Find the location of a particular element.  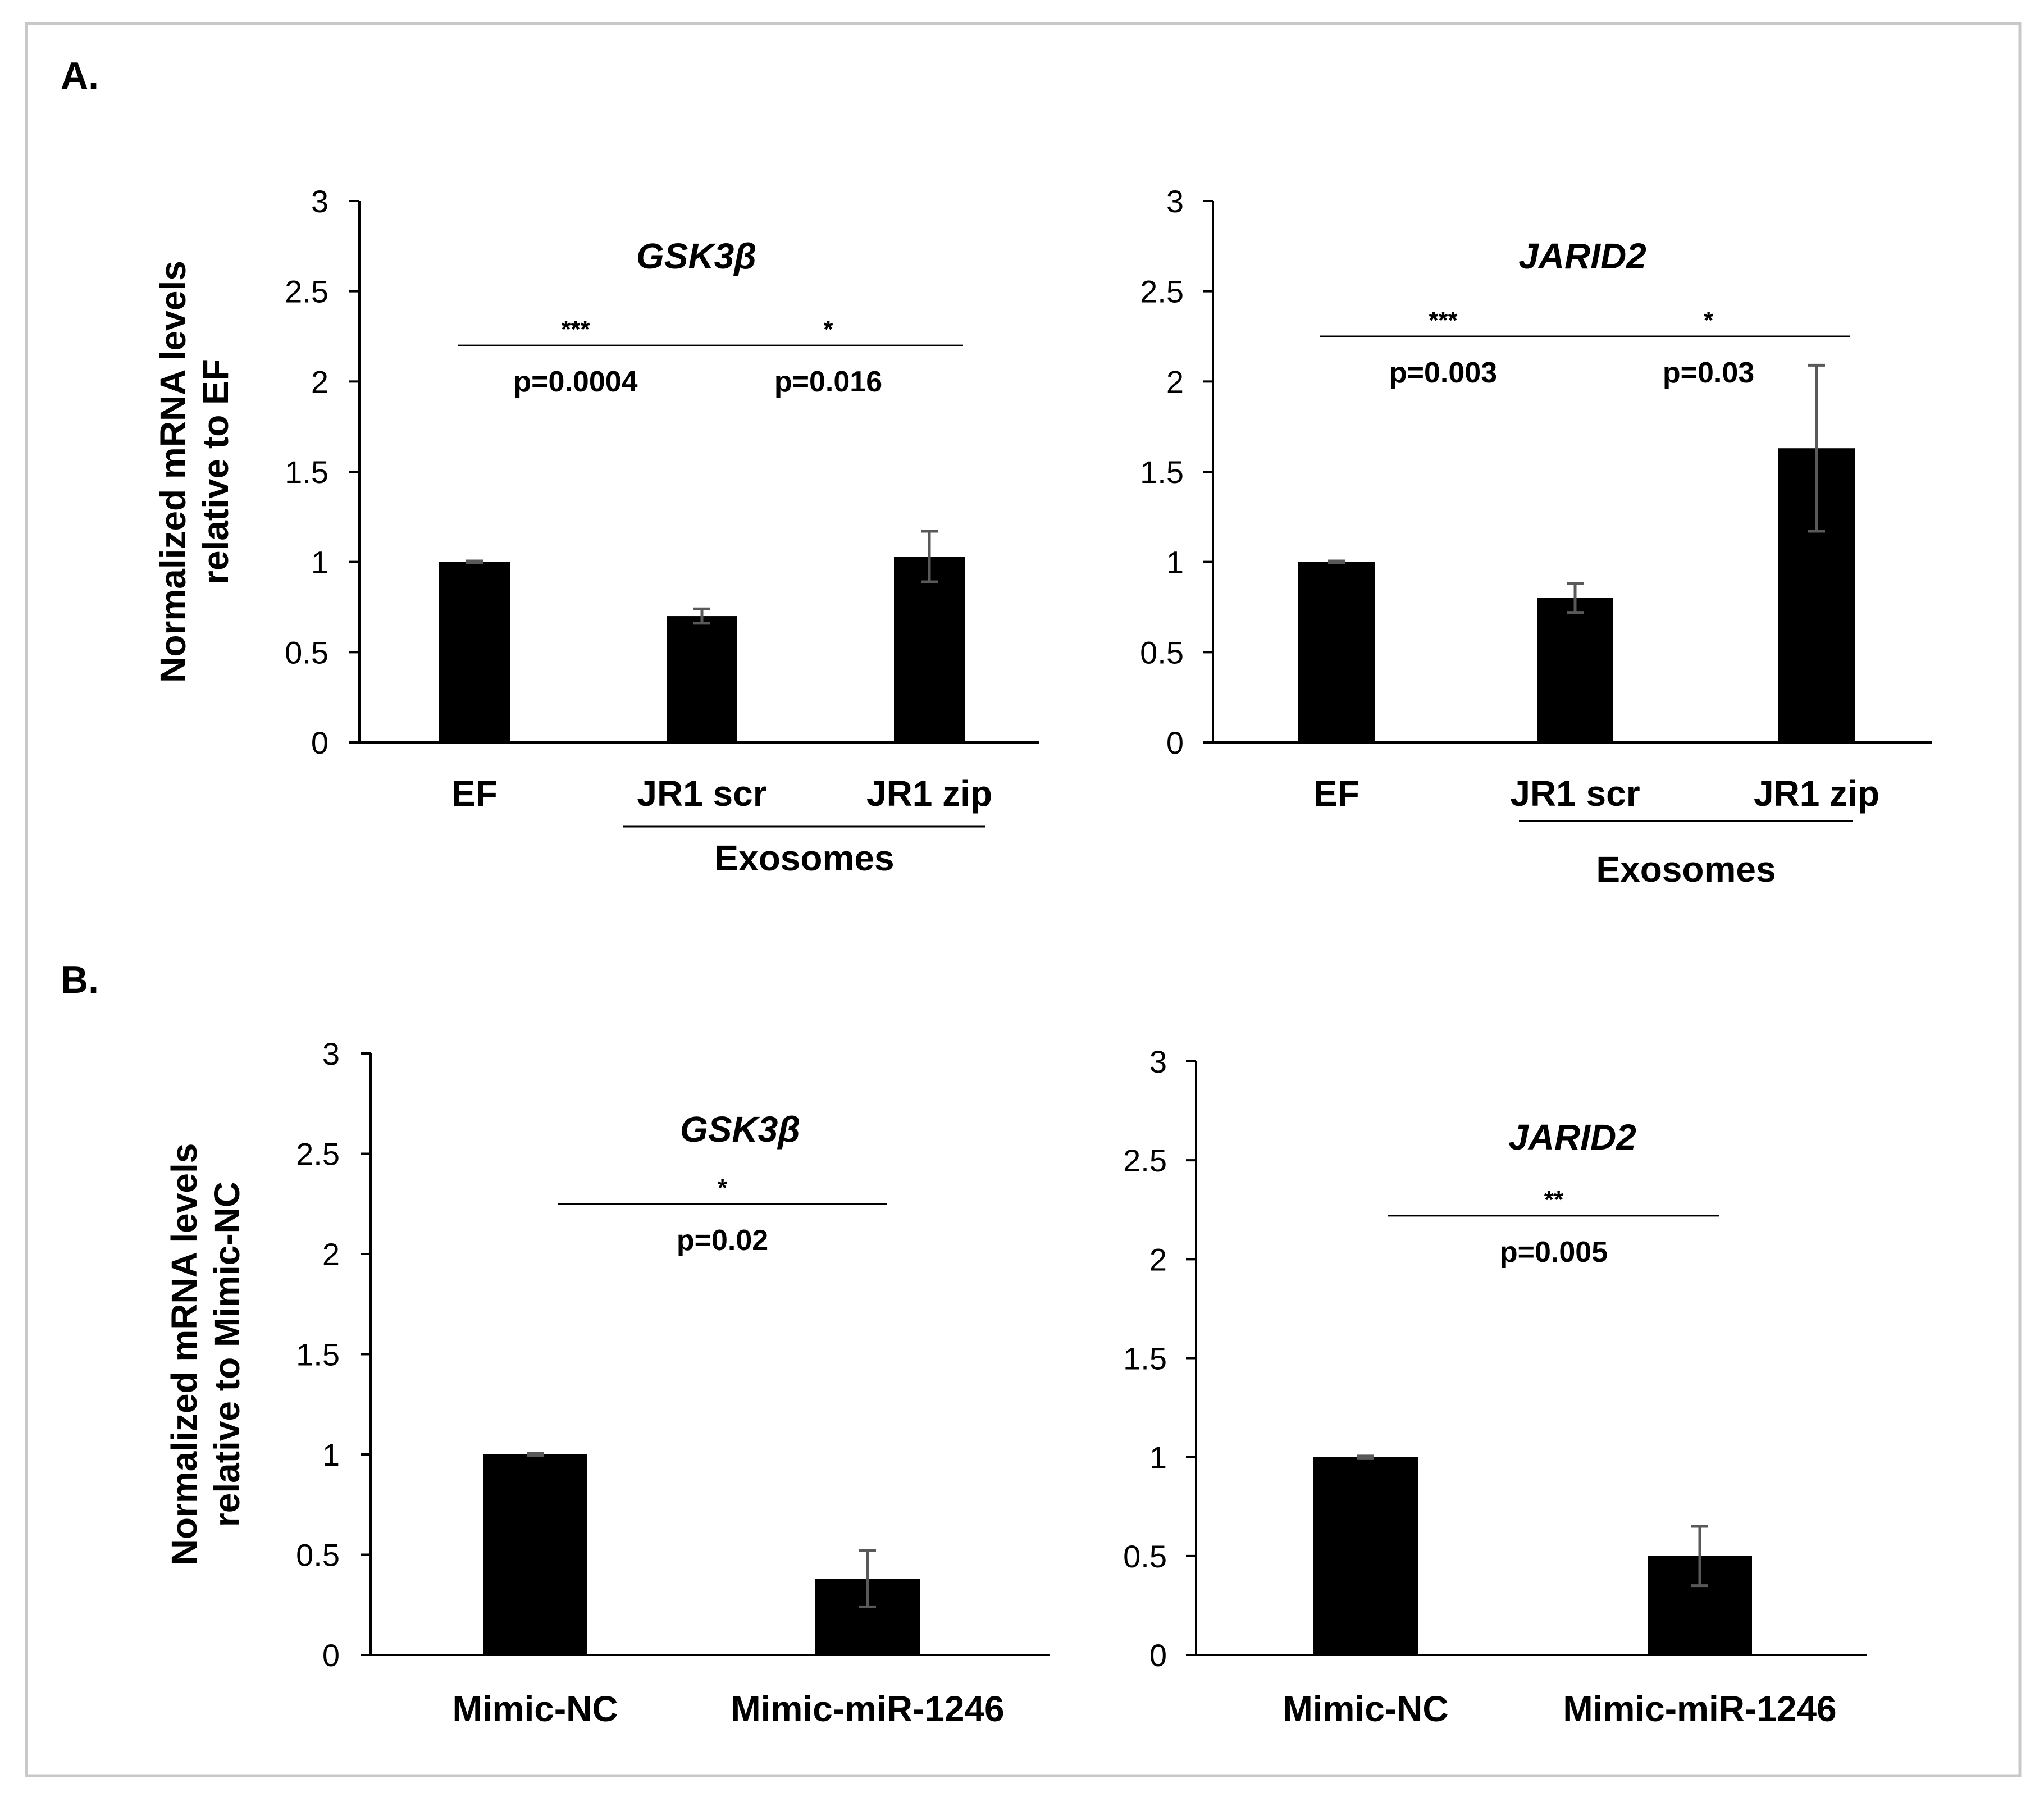

p-value-label: p=0.0004 is located at coordinates (575, 382).